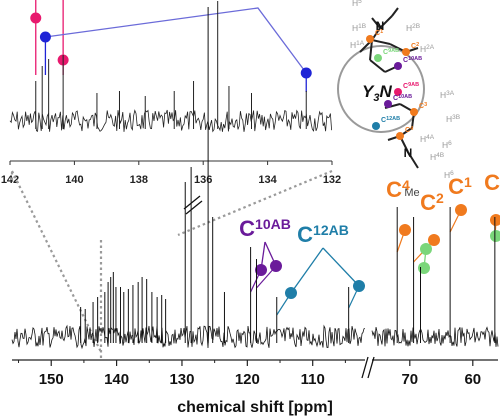  What do you see at coordinates (415, 46) in the screenshot?
I see `molecule-c-label-1: C2` at bounding box center [415, 46].